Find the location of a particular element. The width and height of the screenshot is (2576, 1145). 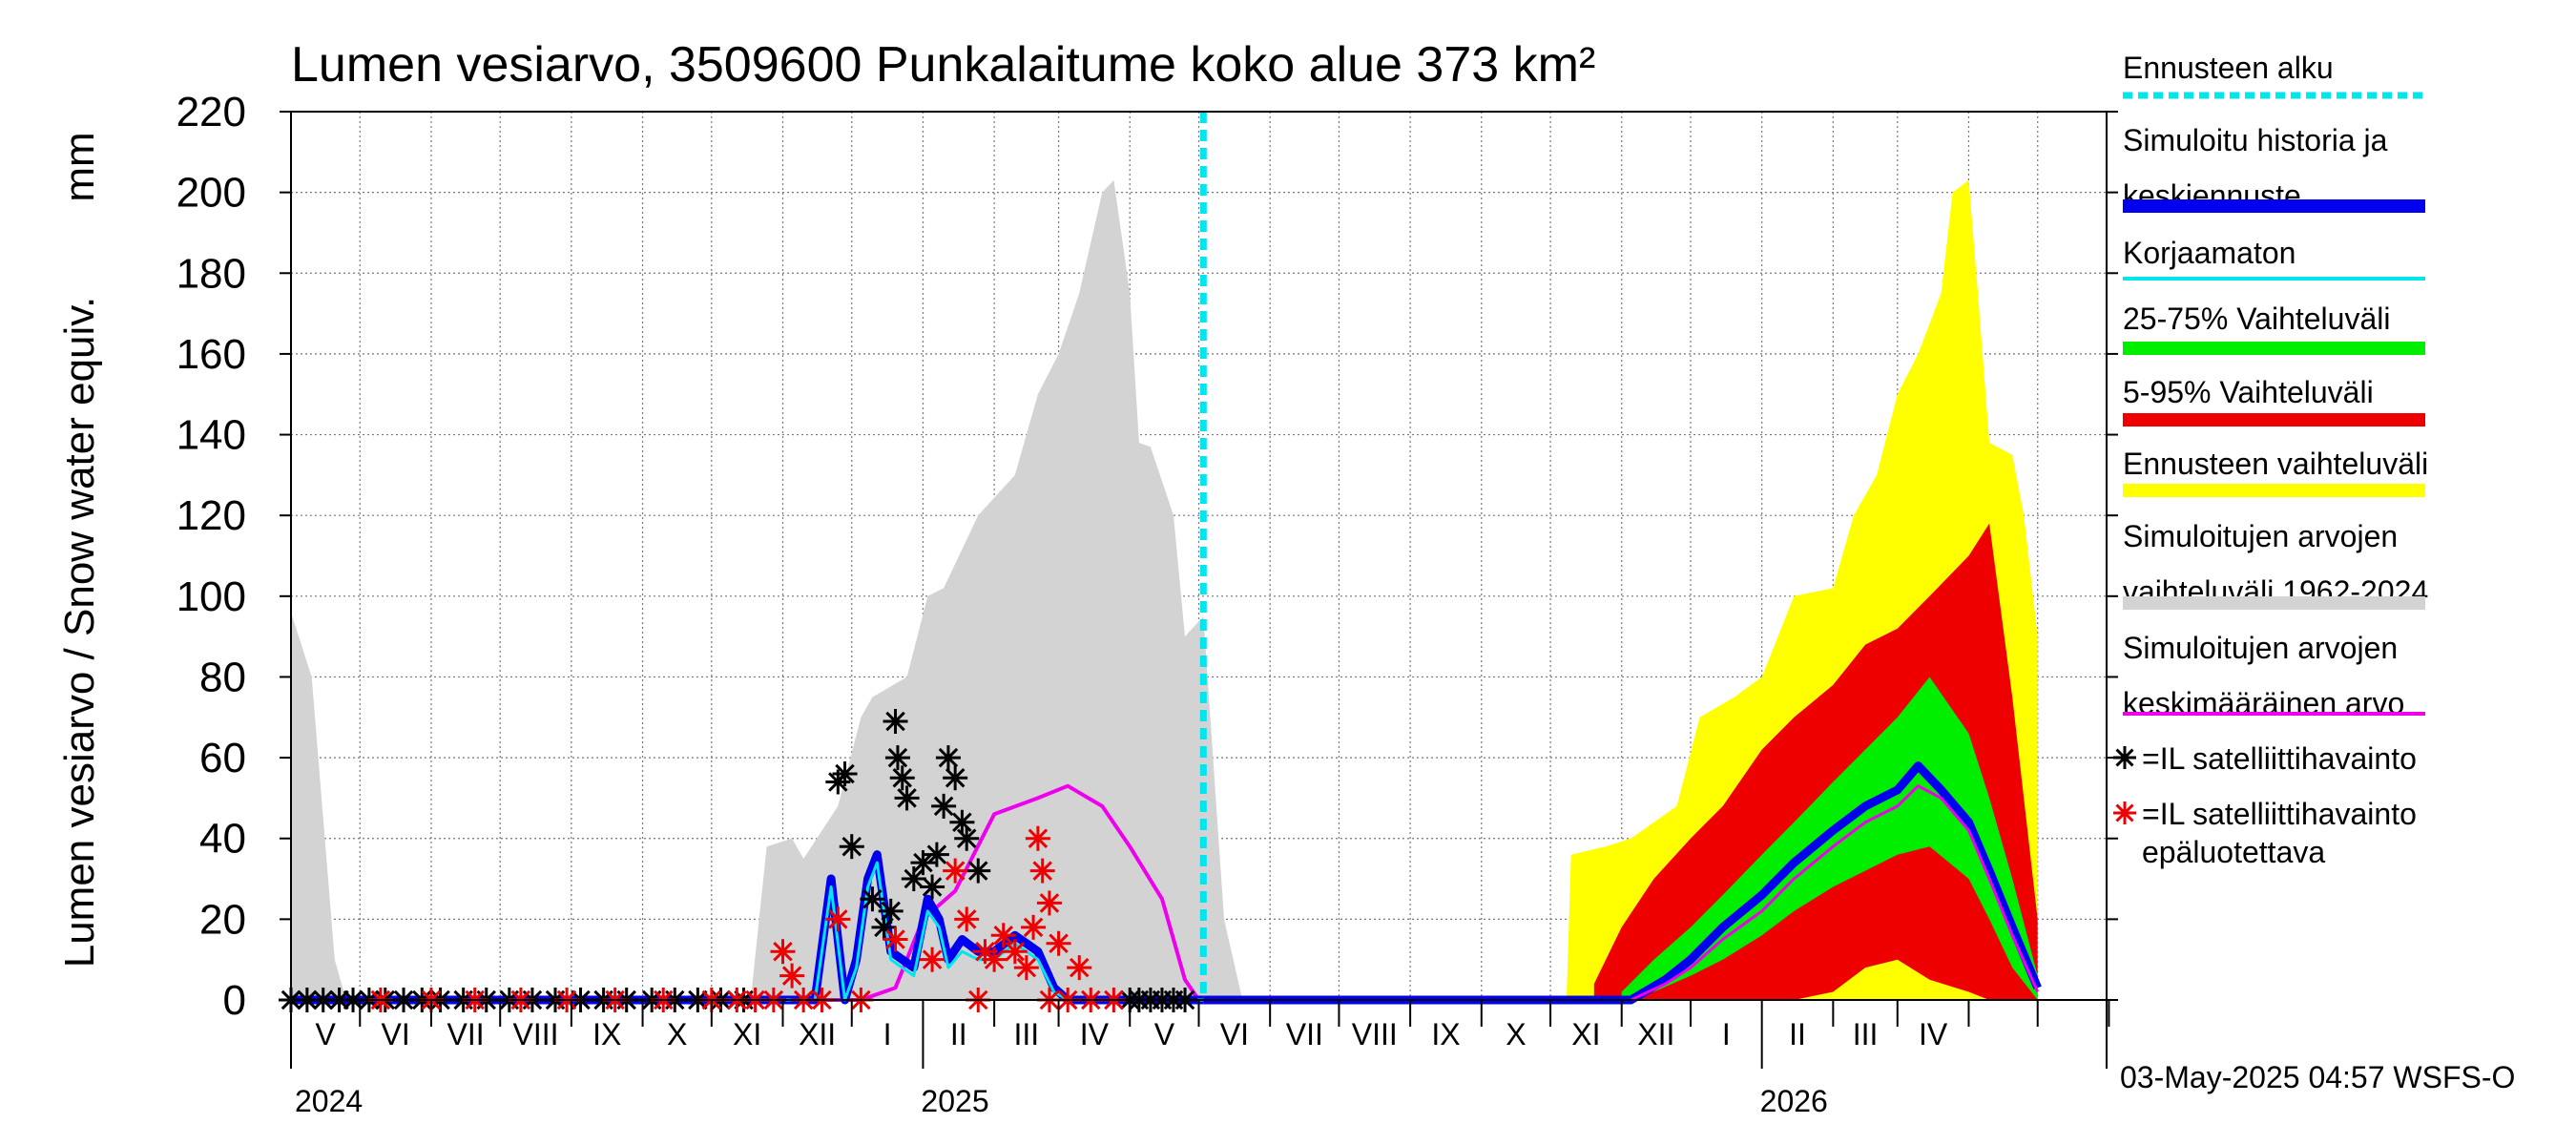

year-label: 2026 is located at coordinates (1794, 1101).